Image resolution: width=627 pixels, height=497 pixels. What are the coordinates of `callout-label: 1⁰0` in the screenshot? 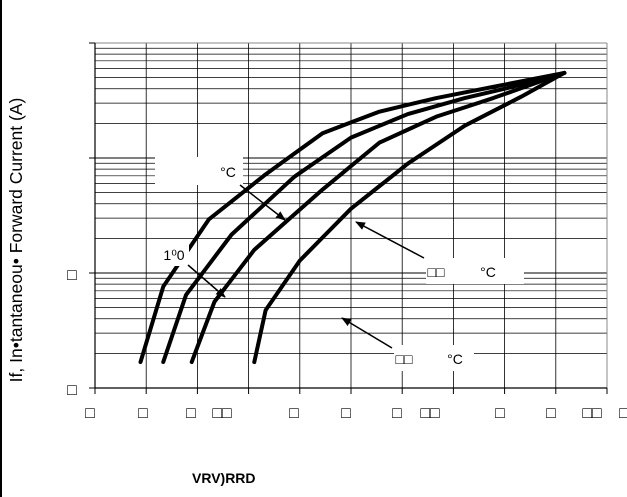 It's located at (173, 255).